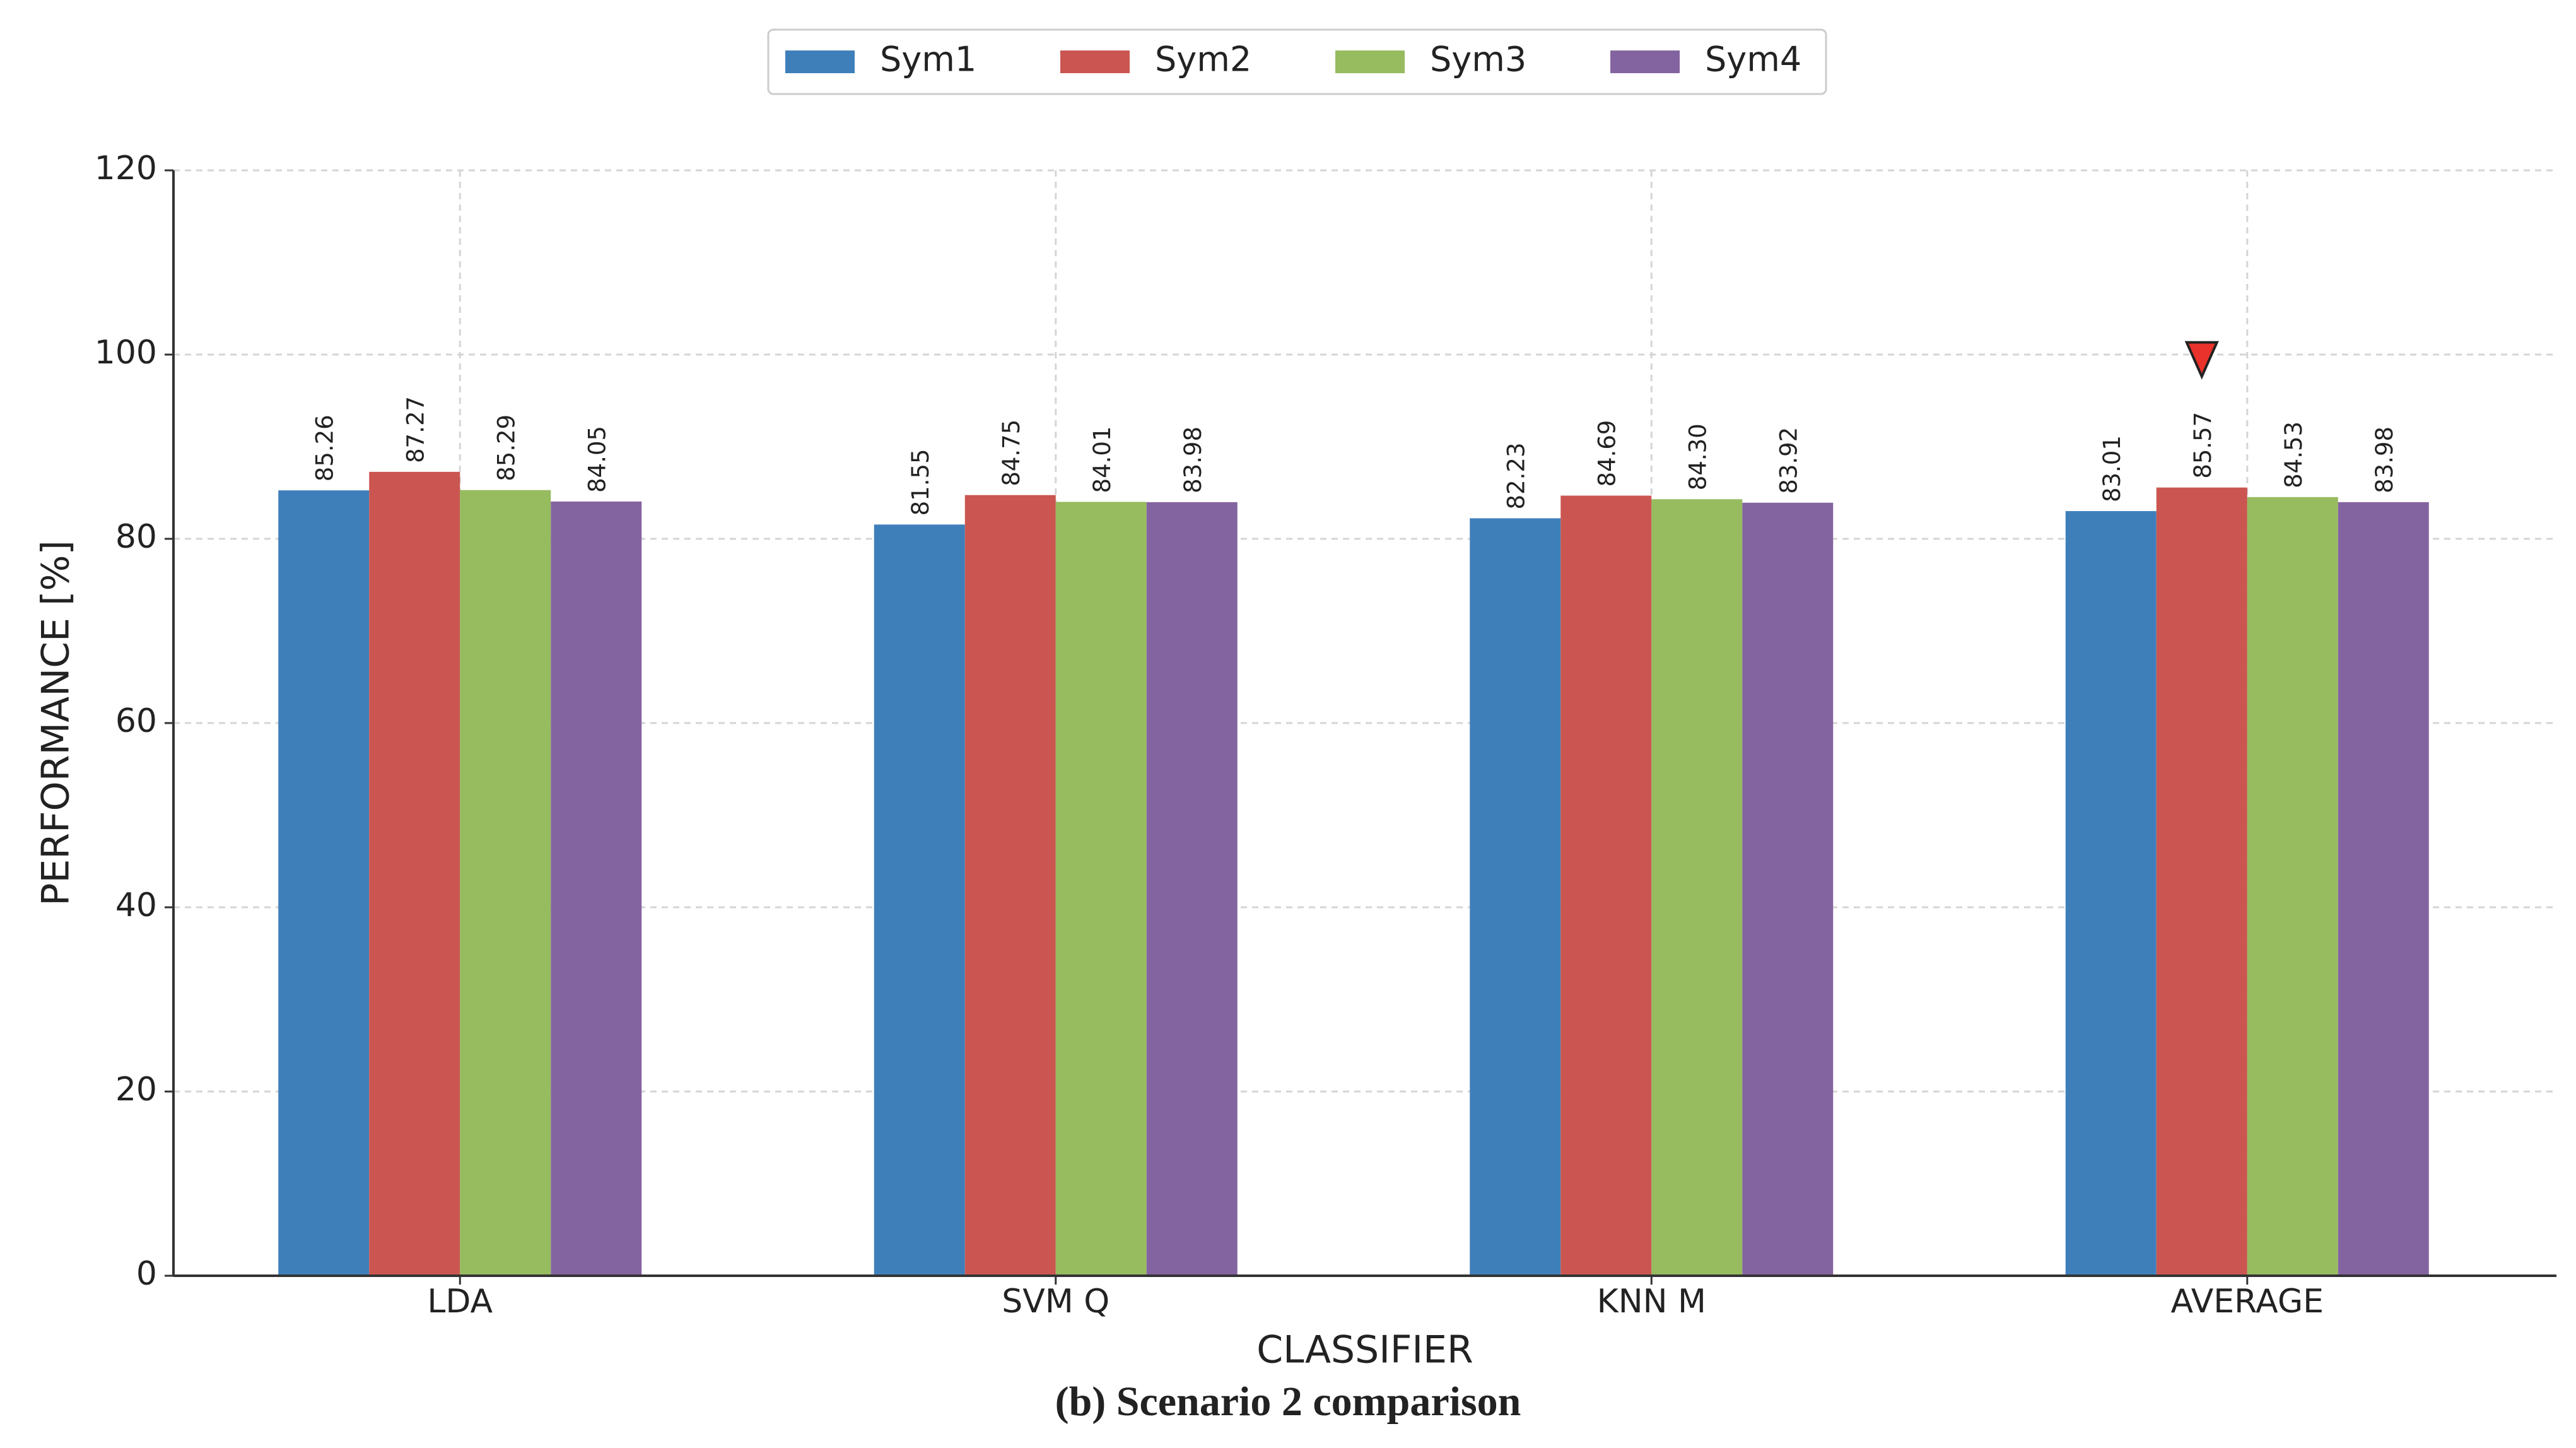 This screenshot has height=1448, width=2576. What do you see at coordinates (2112, 468) in the screenshot?
I see `value-label: 83.01` at bounding box center [2112, 468].